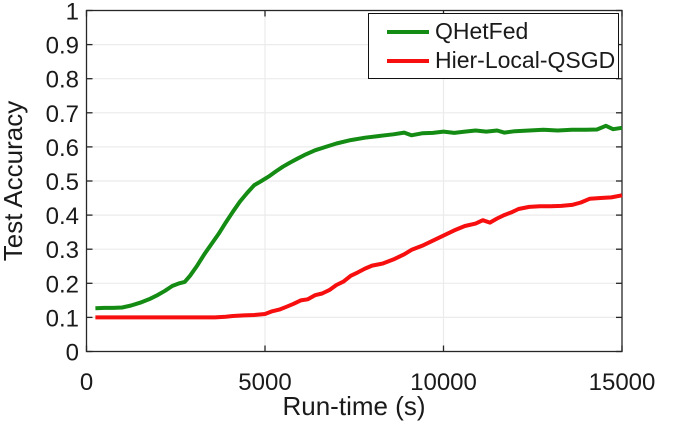  What do you see at coordinates (62, 250) in the screenshot?
I see `y-tick-label: 0.3` at bounding box center [62, 250].